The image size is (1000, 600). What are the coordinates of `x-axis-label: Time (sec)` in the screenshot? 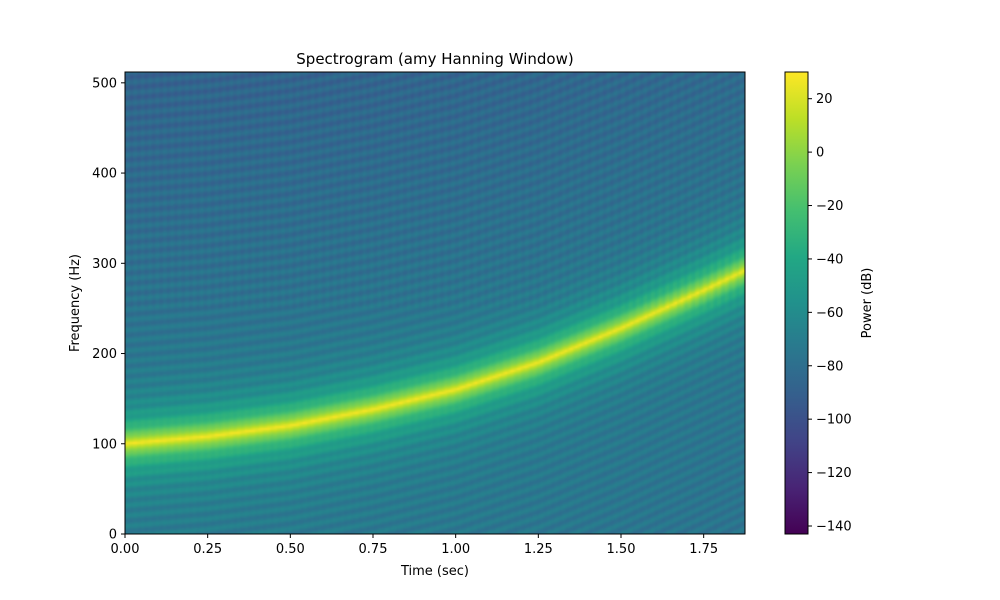 It's located at (434, 571).